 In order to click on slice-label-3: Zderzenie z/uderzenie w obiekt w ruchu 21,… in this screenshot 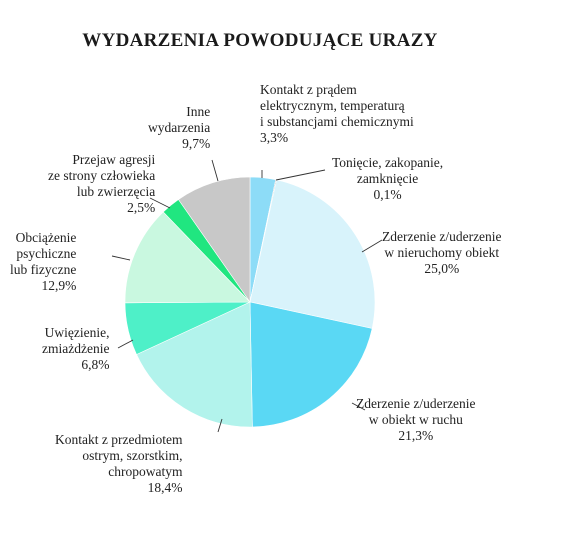, I will do `click(416, 420)`.